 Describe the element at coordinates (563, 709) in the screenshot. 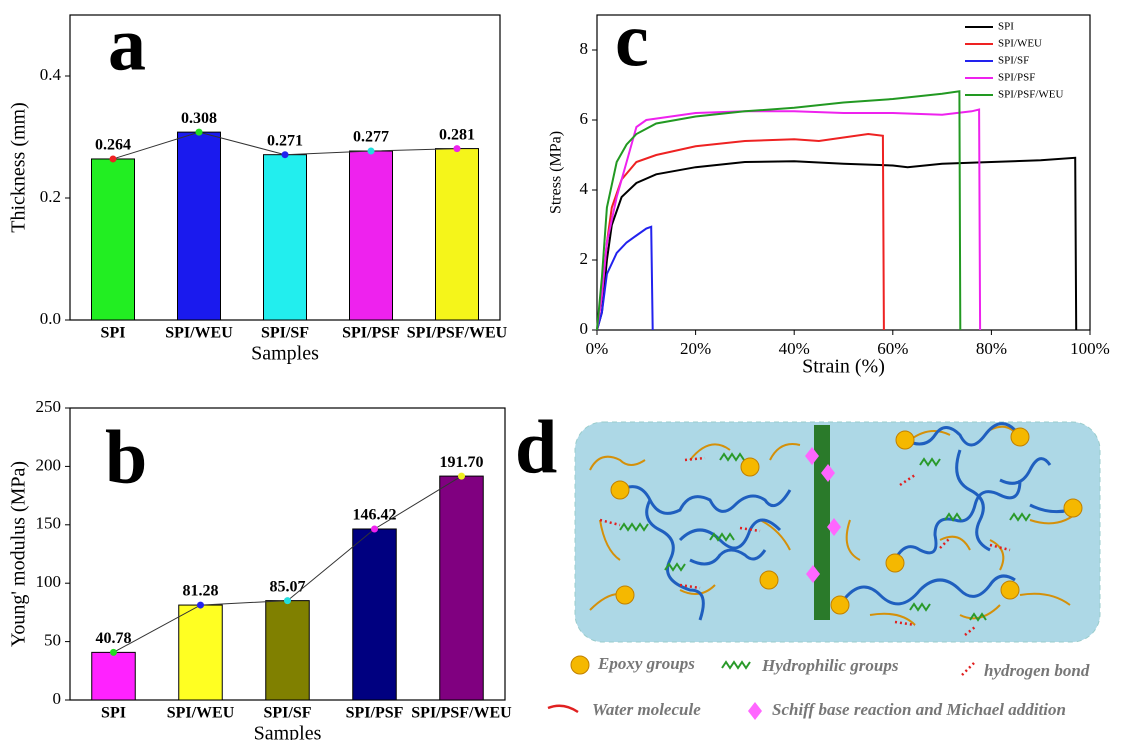

I see `legend-water-icon` at that location.